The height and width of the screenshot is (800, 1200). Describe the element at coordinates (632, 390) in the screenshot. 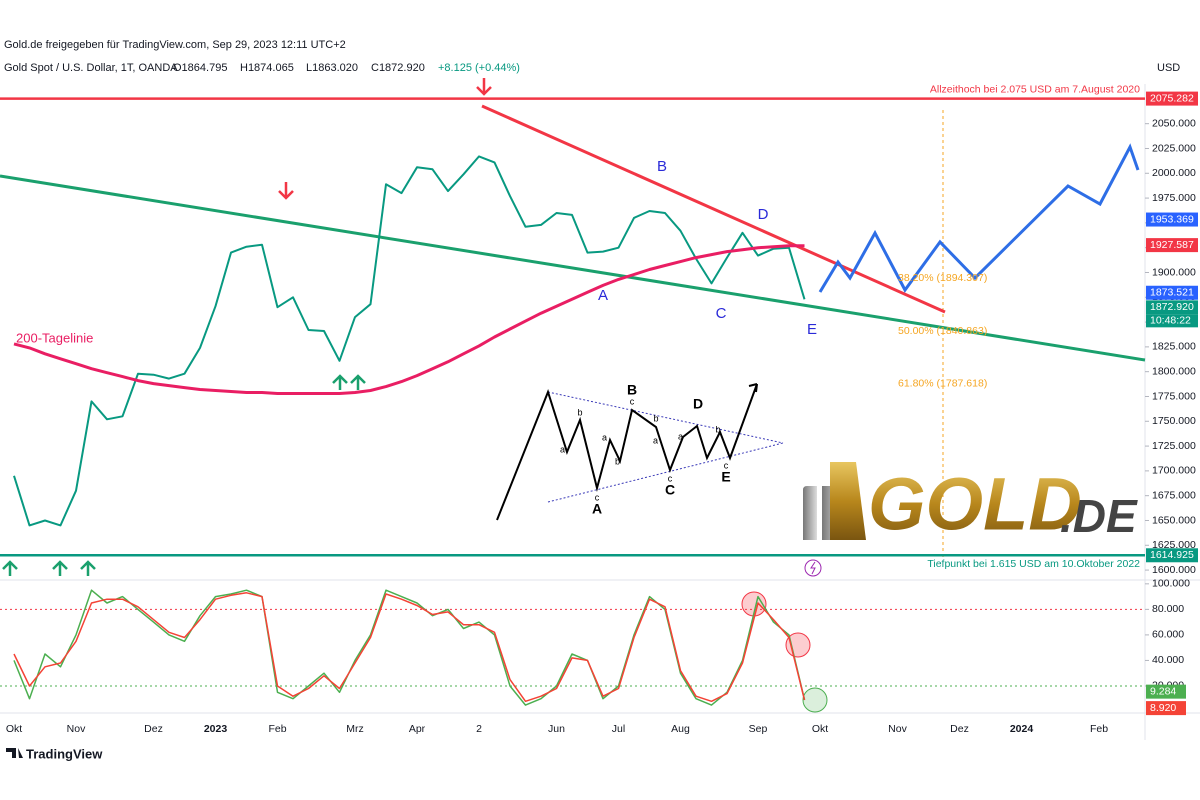

I see `inset-label: B` at that location.